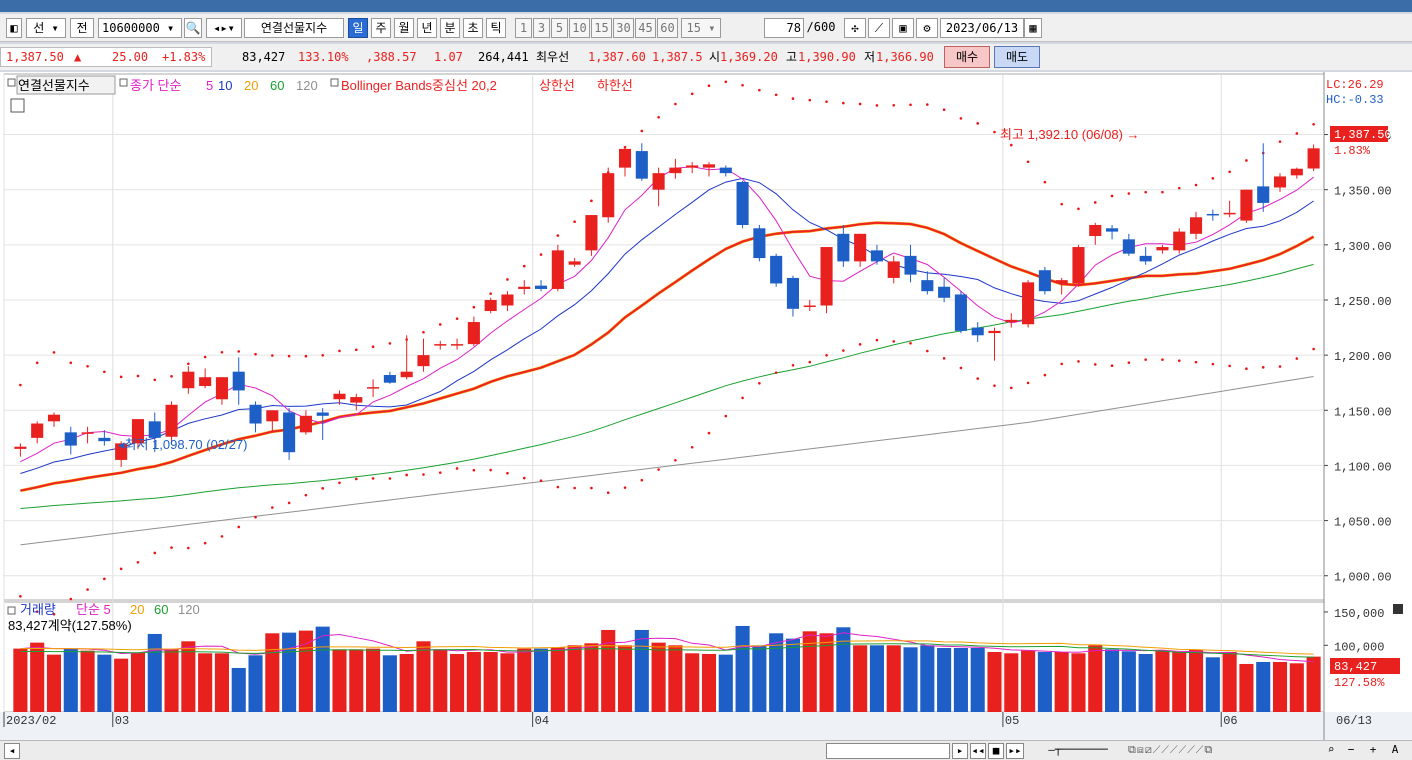 This screenshot has height=760, width=1412. Describe the element at coordinates (224, 28) in the screenshot. I see `prev-next-arrows-icon: ◂▸▾` at that location.